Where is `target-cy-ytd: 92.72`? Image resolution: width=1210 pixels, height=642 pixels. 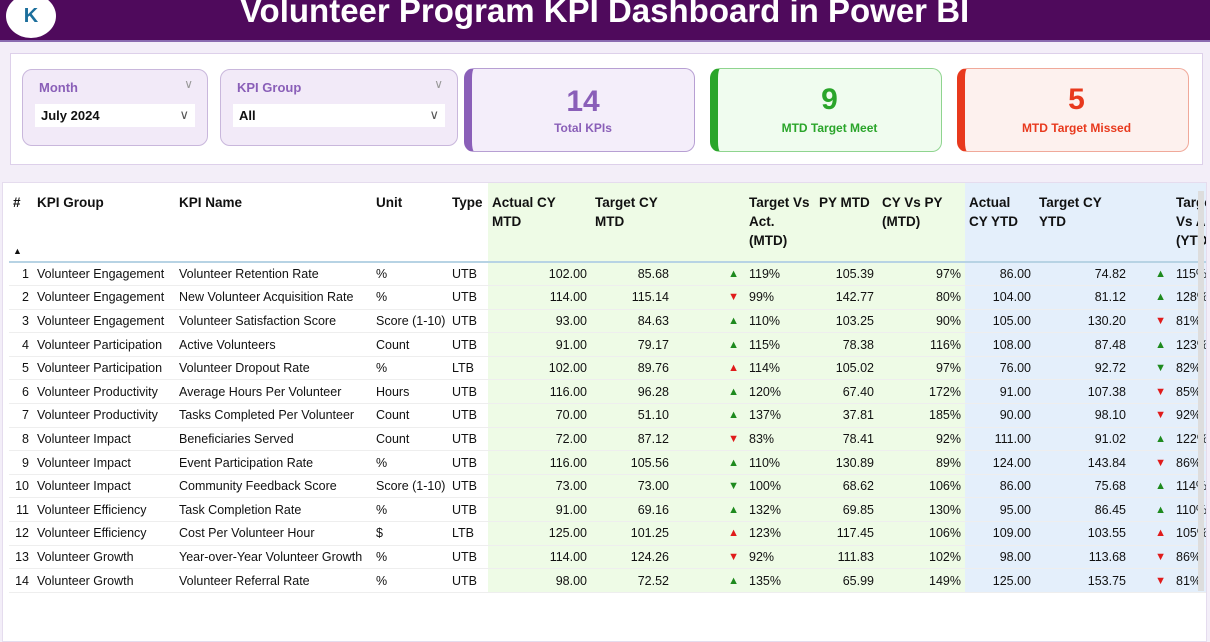
target-cy-ytd: 92.72 is located at coordinates (1082, 368).